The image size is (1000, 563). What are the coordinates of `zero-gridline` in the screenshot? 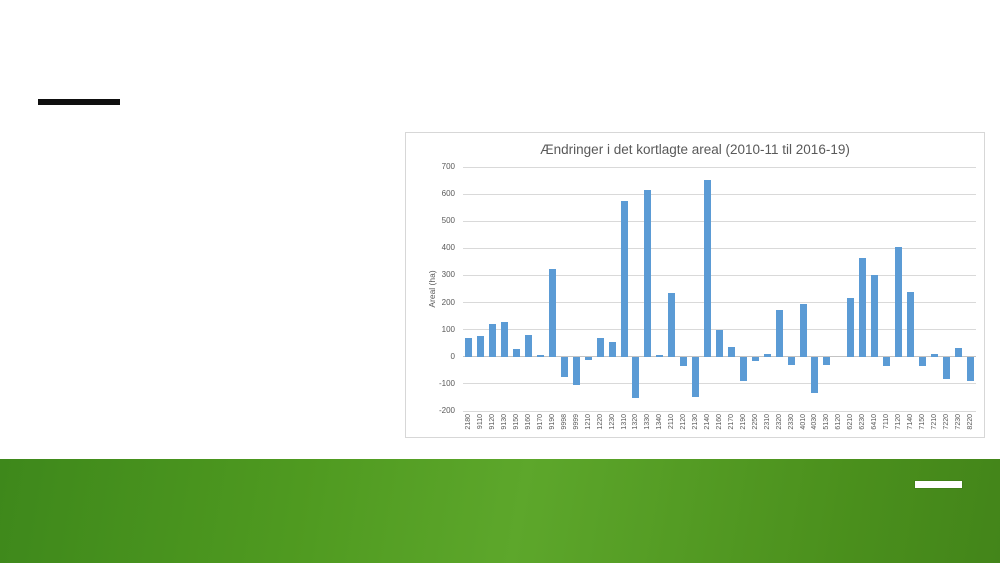 It's located at (719, 357).